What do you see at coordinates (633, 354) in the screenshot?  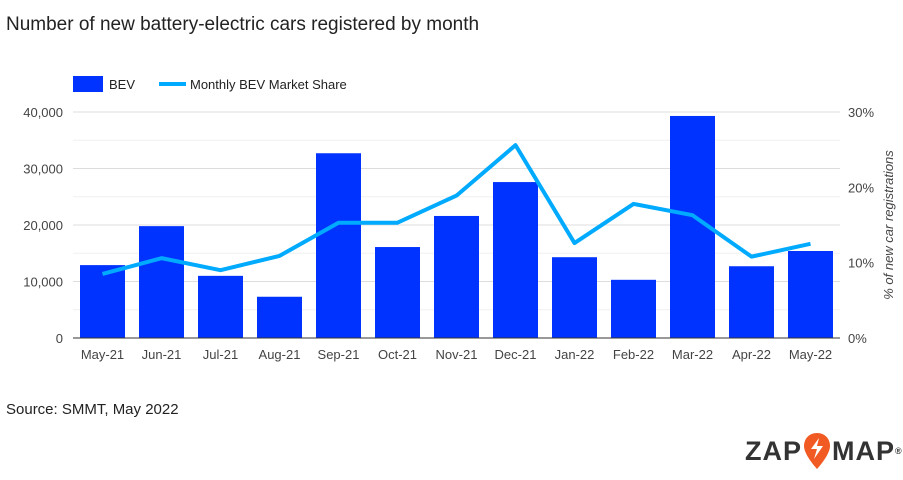 I see `x-tick-label: Feb-22` at bounding box center [633, 354].